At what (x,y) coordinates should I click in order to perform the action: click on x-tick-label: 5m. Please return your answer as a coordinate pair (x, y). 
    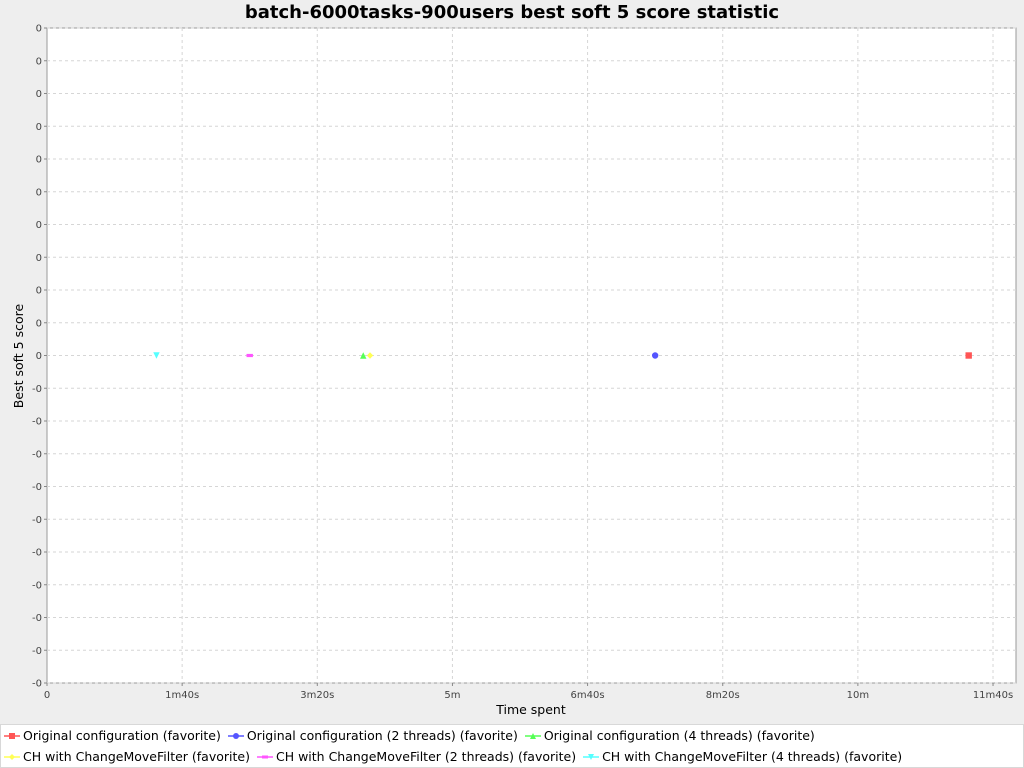
    Looking at the image, I should click on (452, 695).